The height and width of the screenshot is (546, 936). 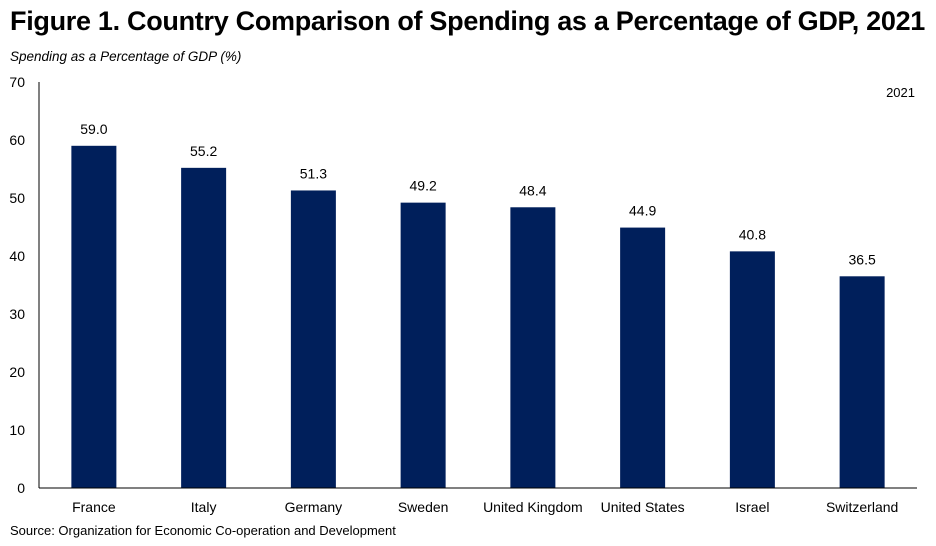 I want to click on data-label: 48.4, so click(x=532, y=190).